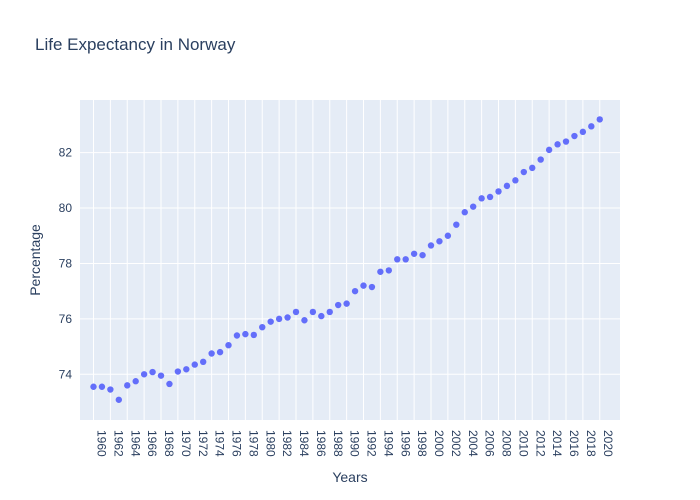  What do you see at coordinates (304, 443) in the screenshot?
I see `x-tick-label: 1984` at bounding box center [304, 443].